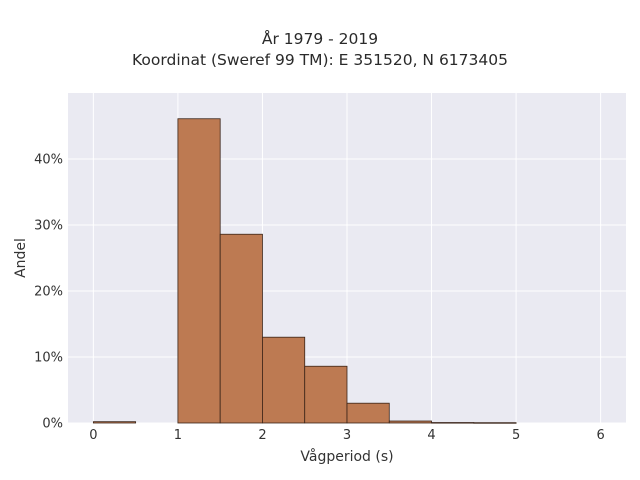 The width and height of the screenshot is (640, 480). What do you see at coordinates (48, 226) in the screenshot?
I see `y-tick-label-3: 30%` at bounding box center [48, 226].